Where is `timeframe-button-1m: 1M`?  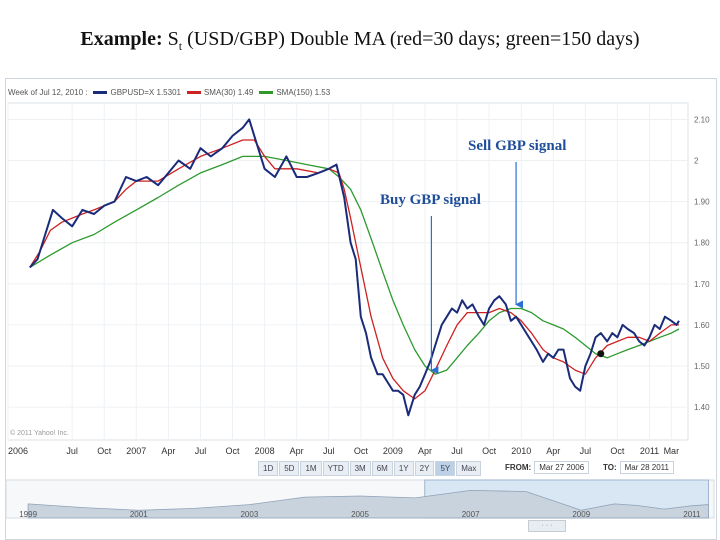
timeframe-button-1m: 1M is located at coordinates (311, 468).